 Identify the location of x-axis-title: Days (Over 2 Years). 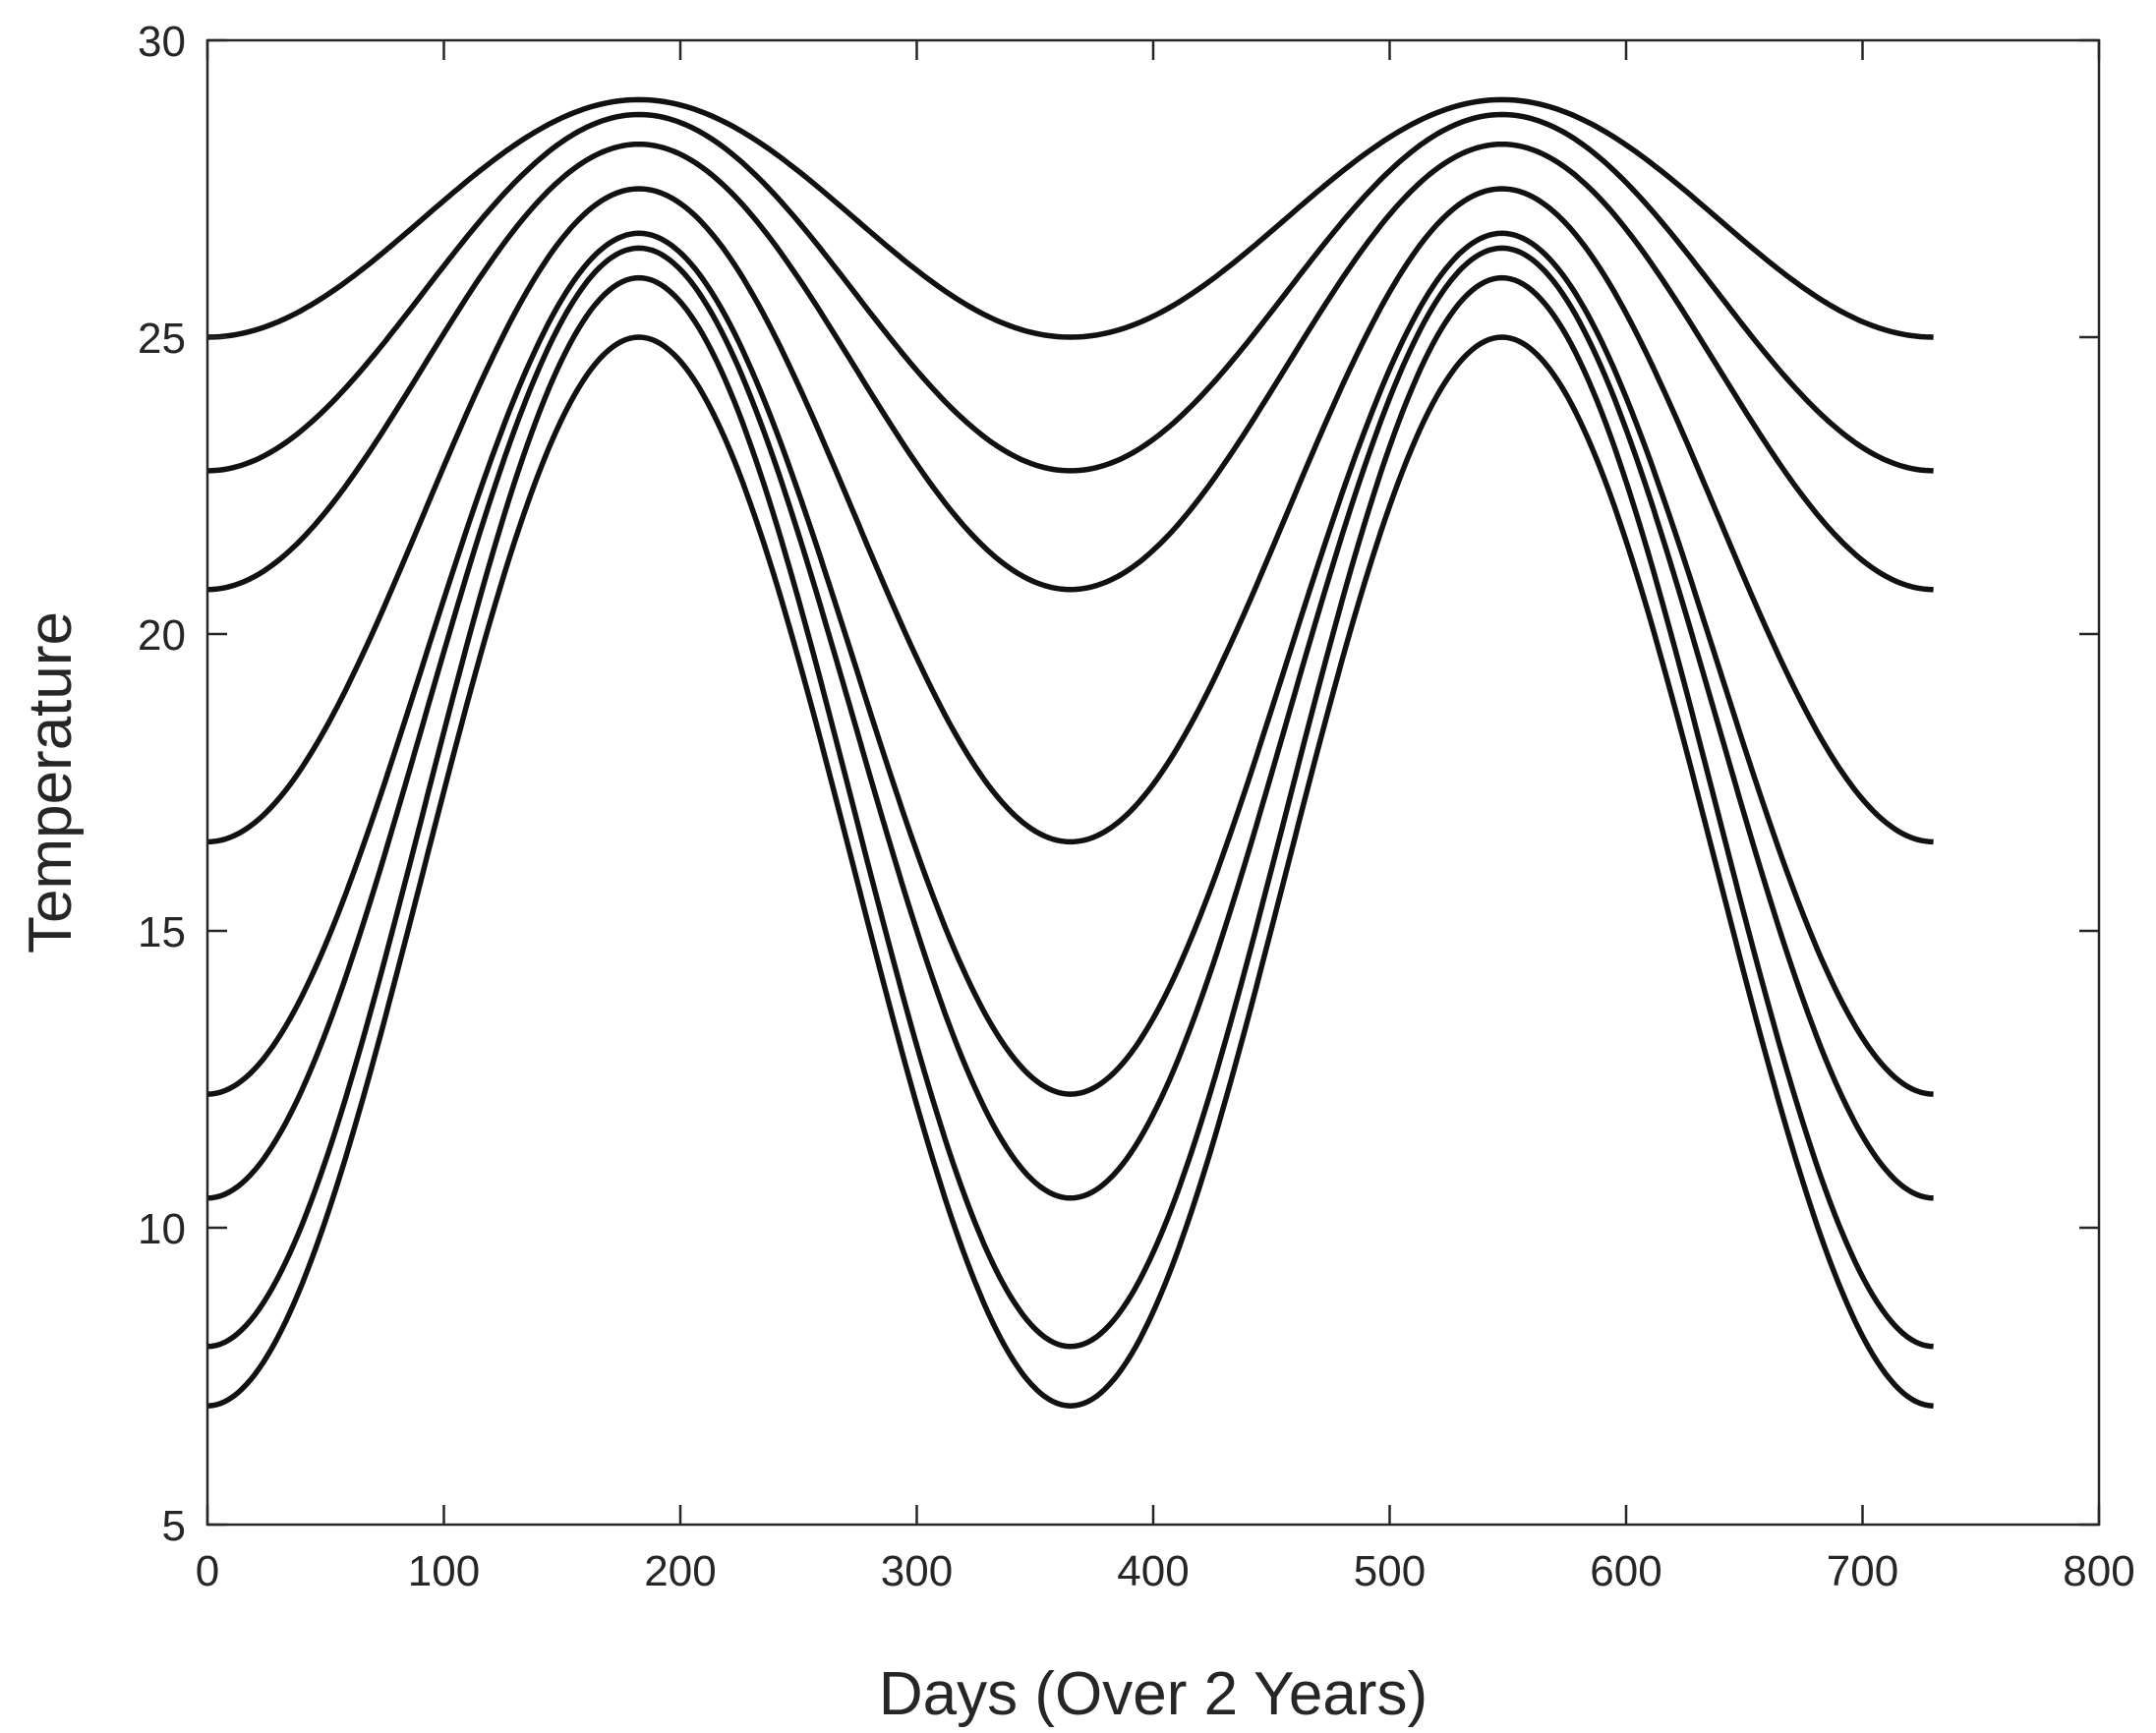
(1153, 1694).